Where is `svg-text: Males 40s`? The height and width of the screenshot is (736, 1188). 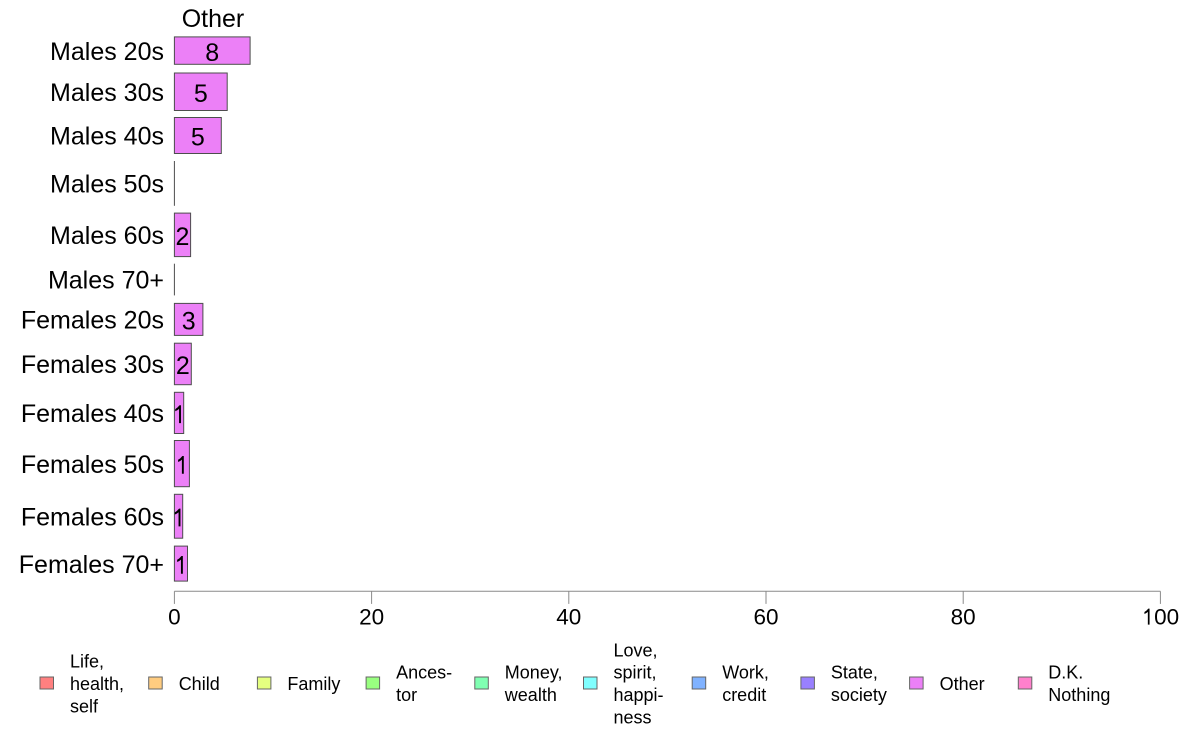
svg-text: Males 40s is located at coordinates (107, 137).